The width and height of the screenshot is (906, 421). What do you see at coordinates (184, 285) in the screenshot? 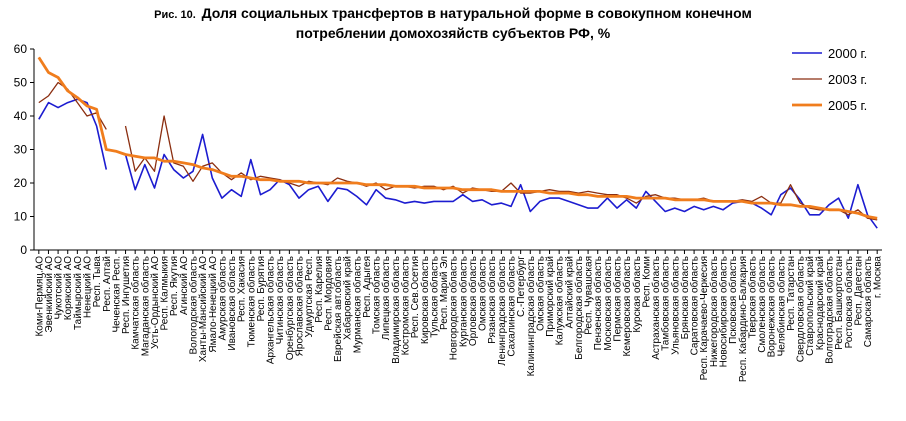
I see `x-tick-label: Агинский АО` at bounding box center [184, 285].